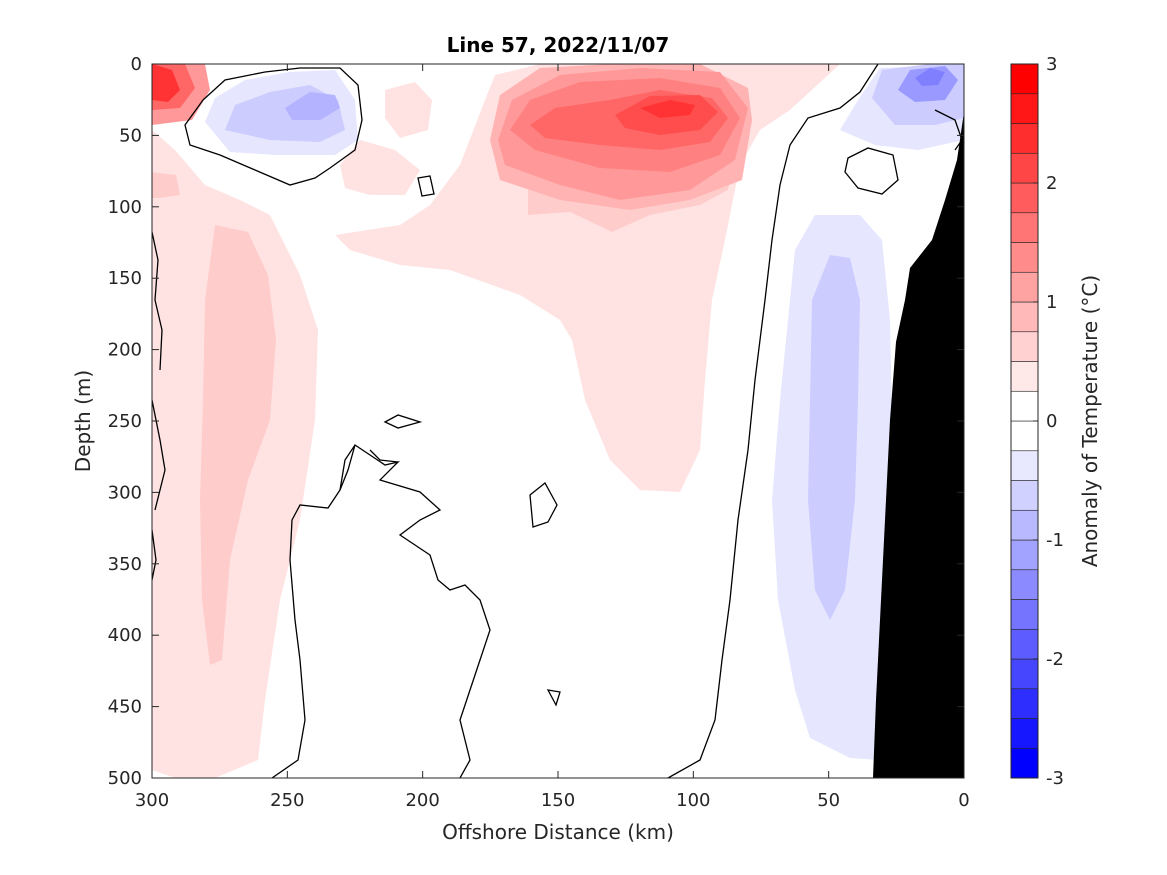 Image resolution: width=1167 pixels, height=875 pixels. Describe the element at coordinates (381, 611) in the screenshot. I see `zero-contour-deep-wedge` at that location.